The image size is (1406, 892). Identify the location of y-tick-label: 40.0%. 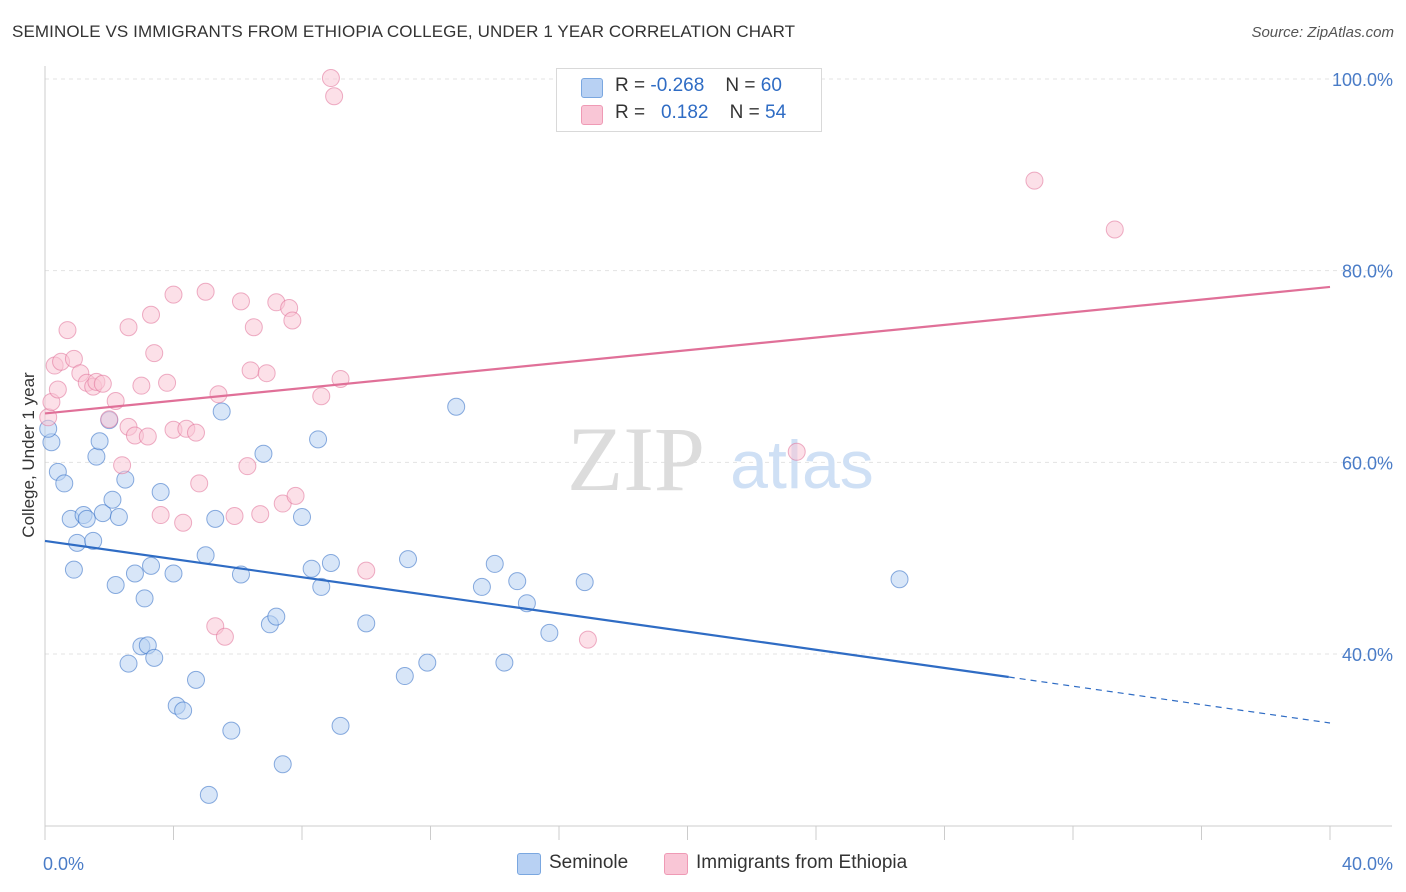
(1367, 655).